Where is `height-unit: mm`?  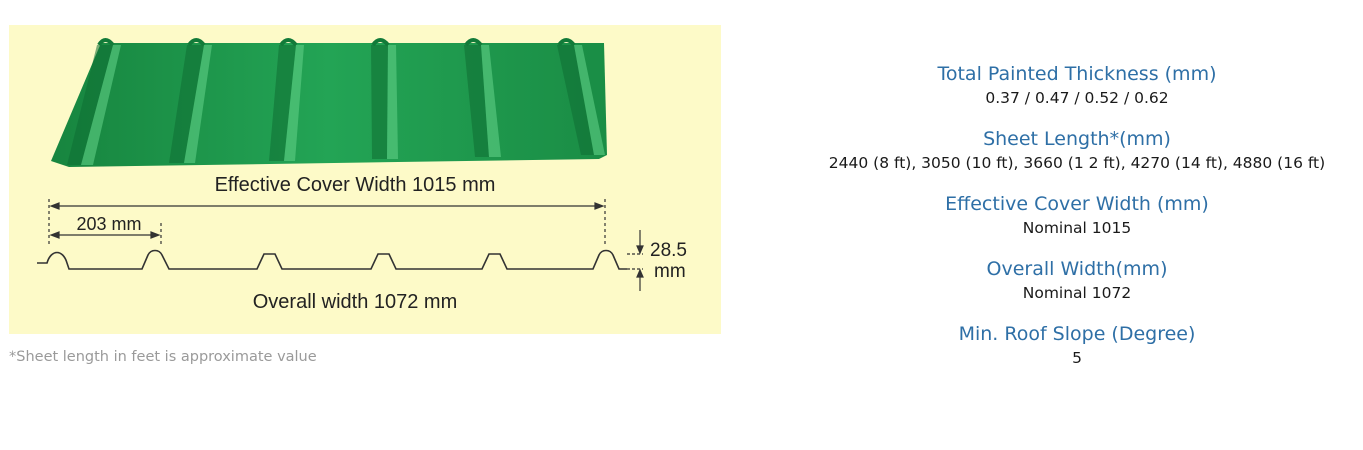
height-unit: mm is located at coordinates (670, 271).